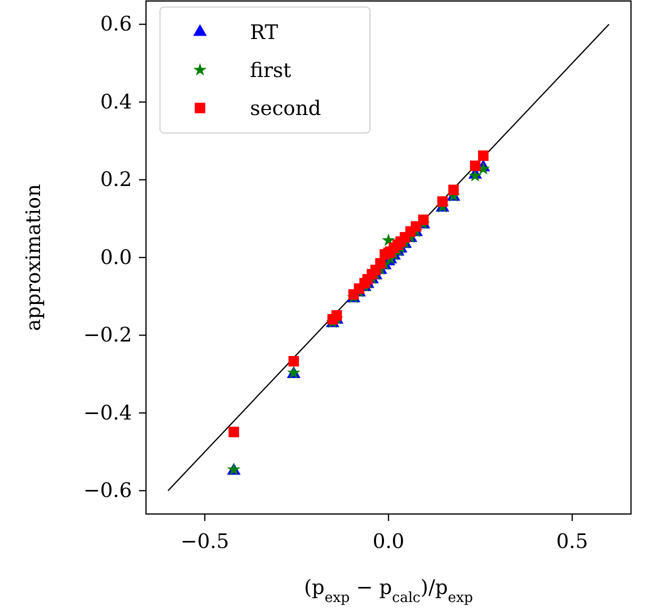 The image size is (648, 614). I want to click on y-tick-label: 0.2, so click(116, 179).